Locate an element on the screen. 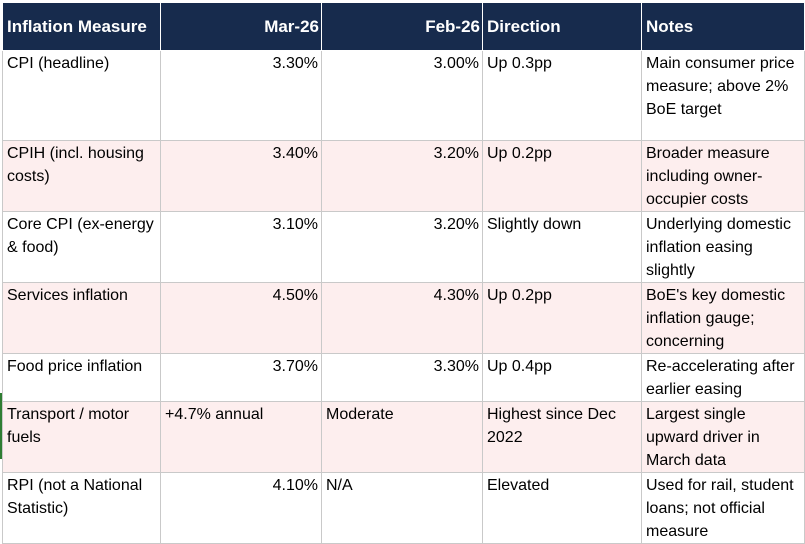 This screenshot has width=805, height=544. cell-feb: Moderate is located at coordinates (402, 437).